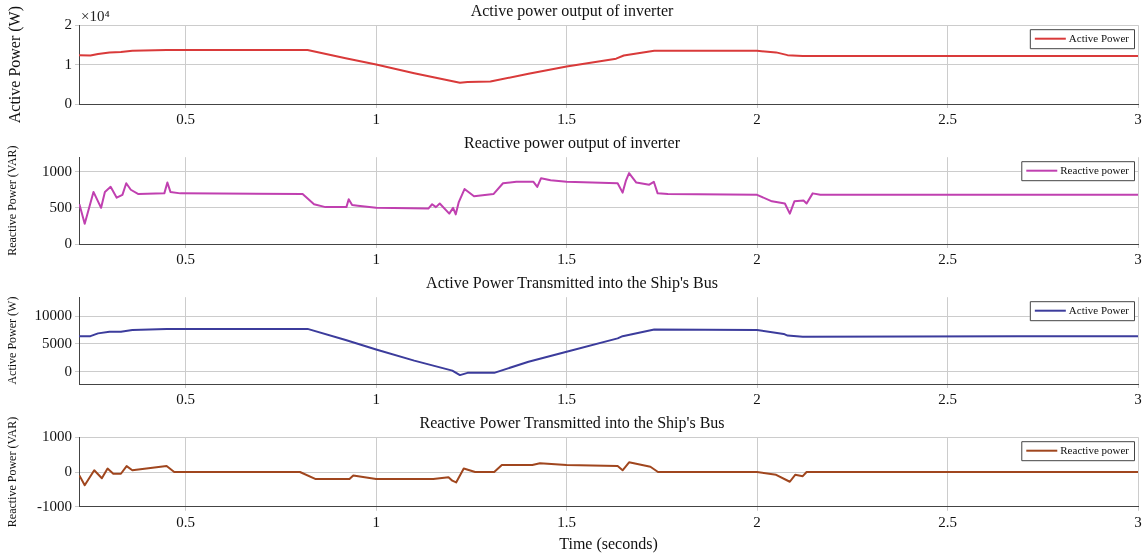 This screenshot has height=554, width=1146. I want to click on y-tick-label: 5000, so click(57, 342).